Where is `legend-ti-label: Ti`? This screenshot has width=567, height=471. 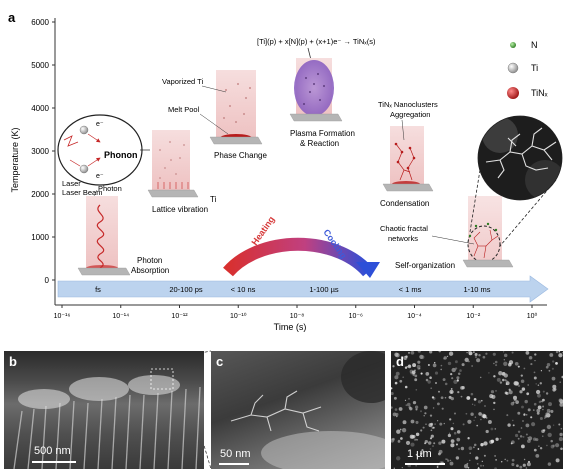 legend-ti-label: Ti is located at coordinates (534, 68).